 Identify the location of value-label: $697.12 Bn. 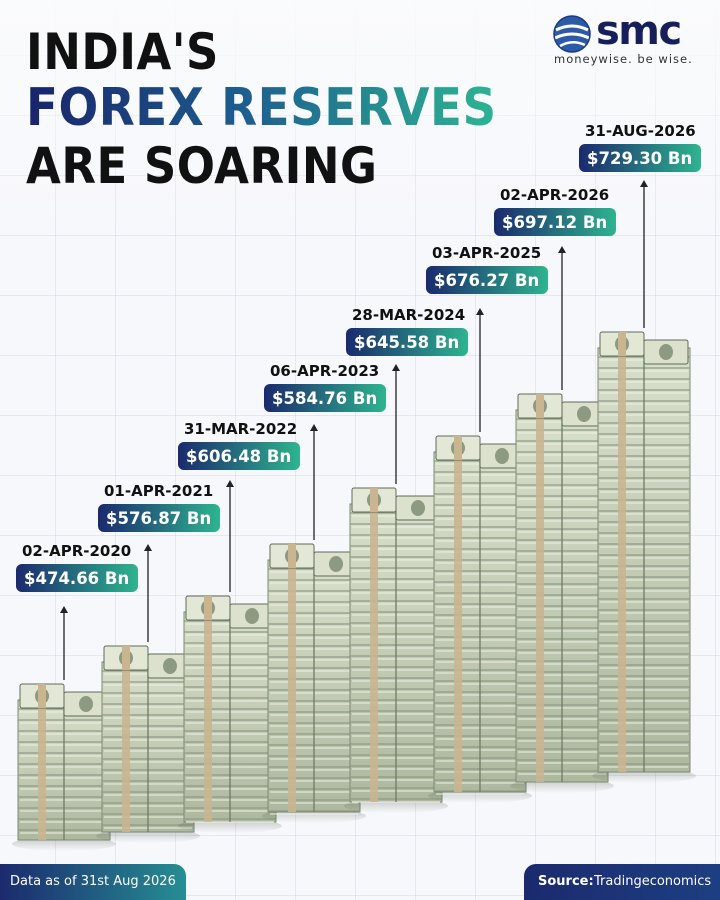
(554, 222).